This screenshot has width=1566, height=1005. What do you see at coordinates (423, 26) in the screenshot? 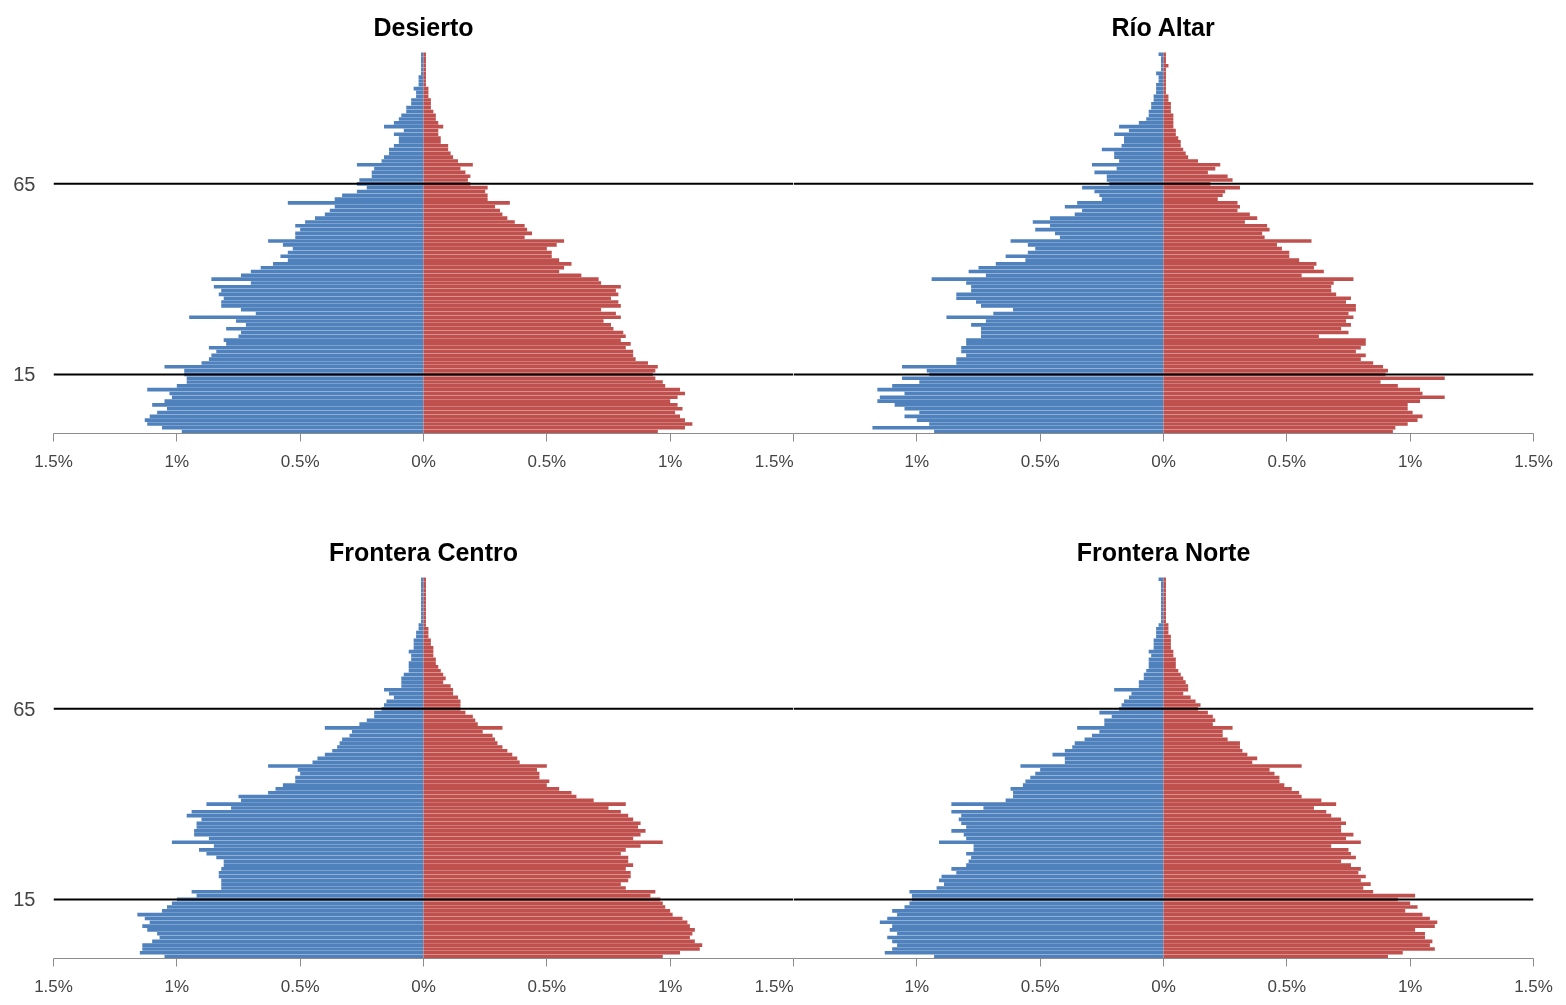
I see `chart-title: Desierto` at bounding box center [423, 26].